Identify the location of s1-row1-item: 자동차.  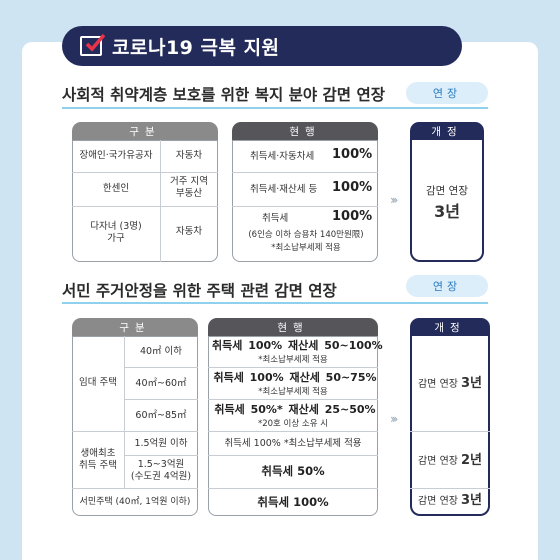
(189, 155).